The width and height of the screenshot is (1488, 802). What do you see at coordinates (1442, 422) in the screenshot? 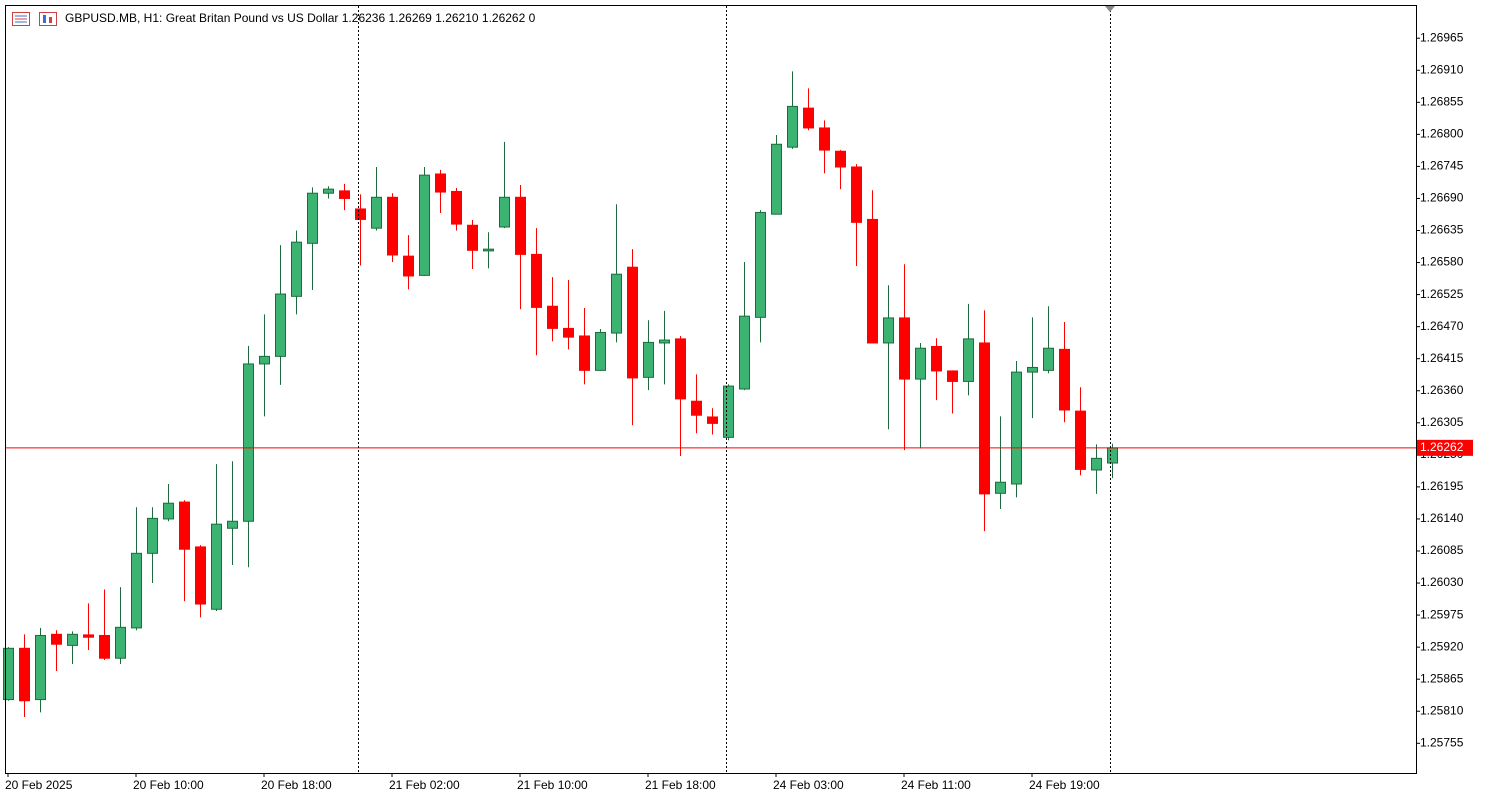
I see `y-tick-label: 1.26305` at bounding box center [1442, 422].